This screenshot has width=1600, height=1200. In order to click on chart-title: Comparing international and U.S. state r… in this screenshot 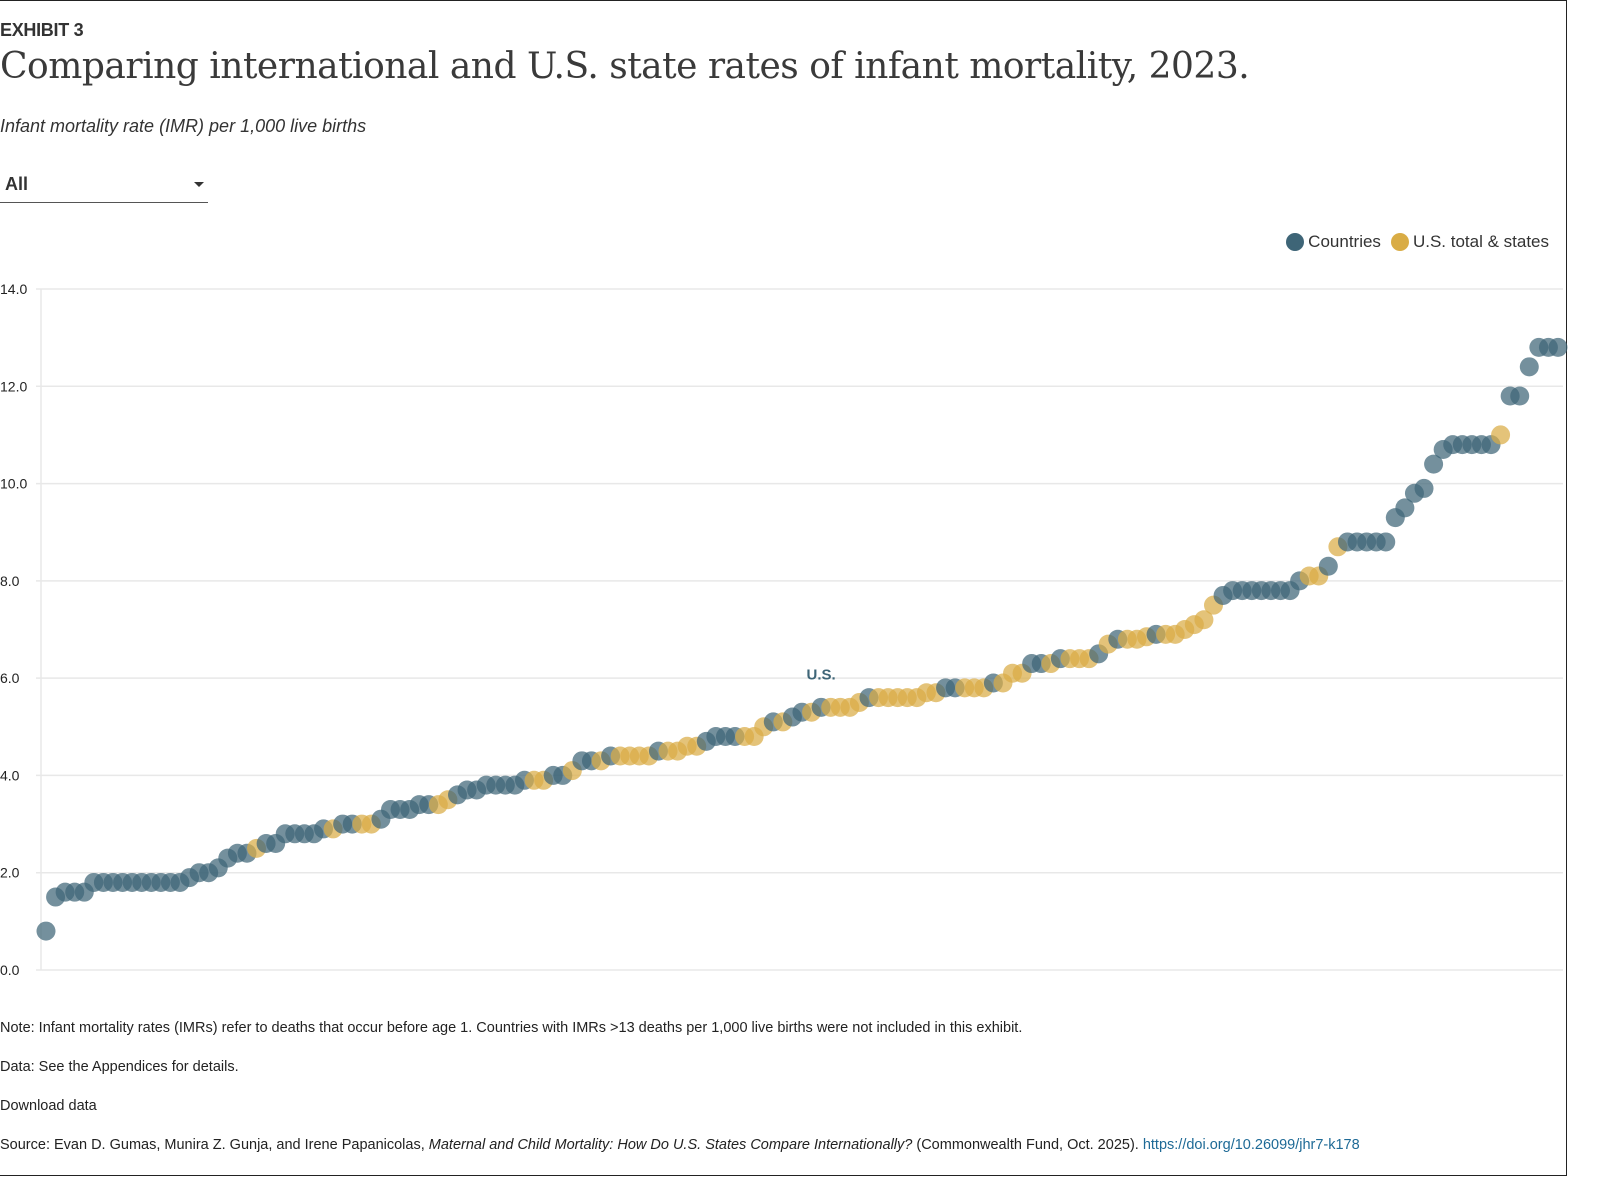, I will do `click(625, 66)`.